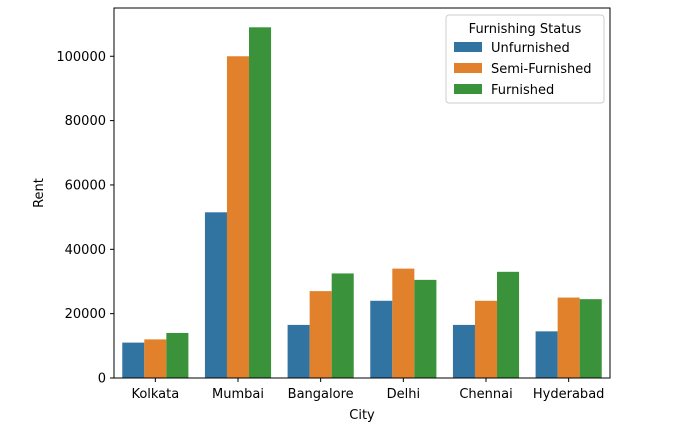  What do you see at coordinates (260, 202) in the screenshot?
I see `bar-mumbai-furnished` at bounding box center [260, 202].